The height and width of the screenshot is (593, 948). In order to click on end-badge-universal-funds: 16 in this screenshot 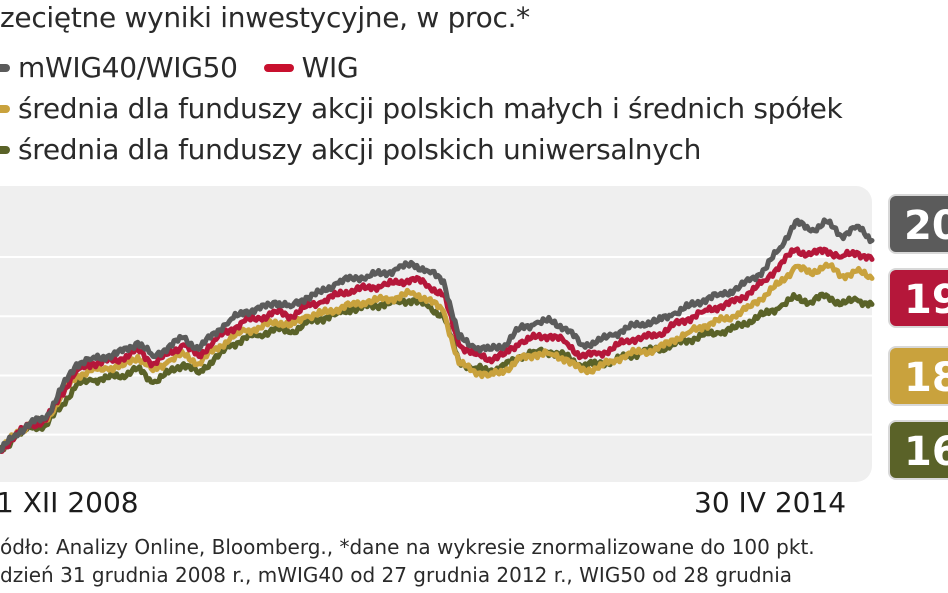, I will do `click(918, 450)`.